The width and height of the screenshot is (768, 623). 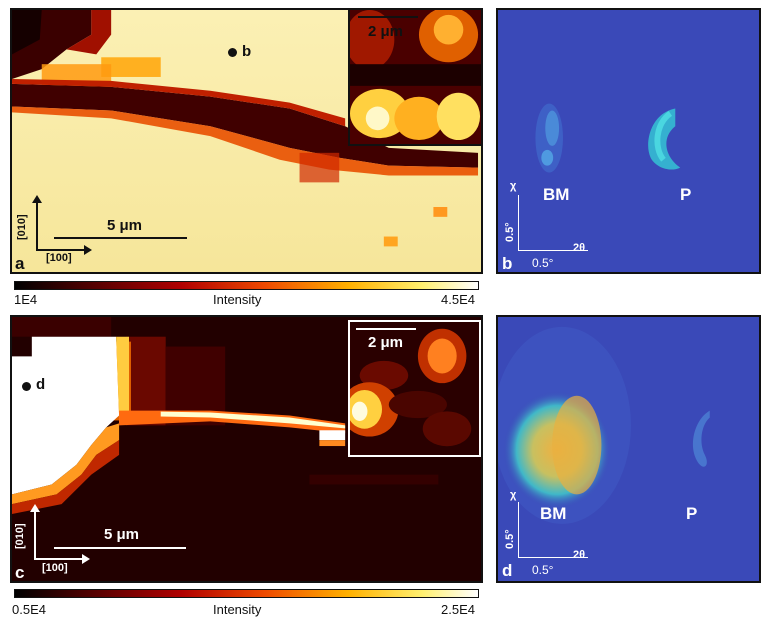 What do you see at coordinates (518, 529) in the screenshot?
I see `chi-axis-line-d` at bounding box center [518, 529].